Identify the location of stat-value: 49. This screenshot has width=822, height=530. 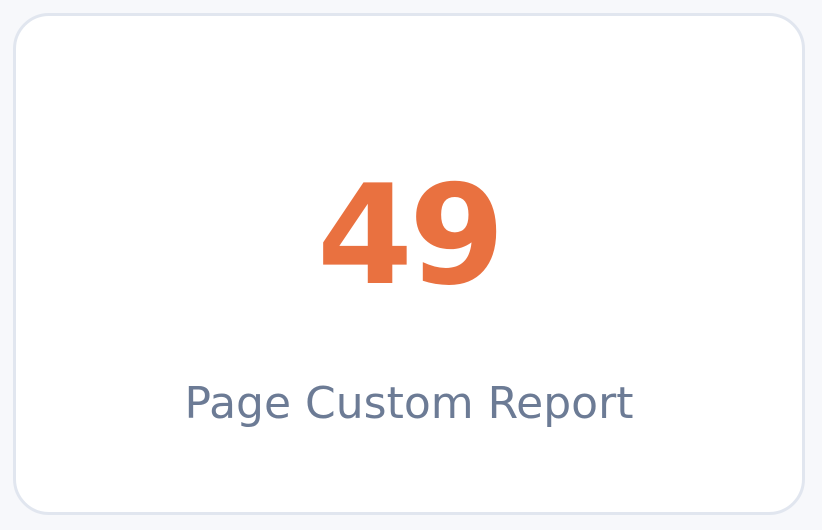
(410, 235).